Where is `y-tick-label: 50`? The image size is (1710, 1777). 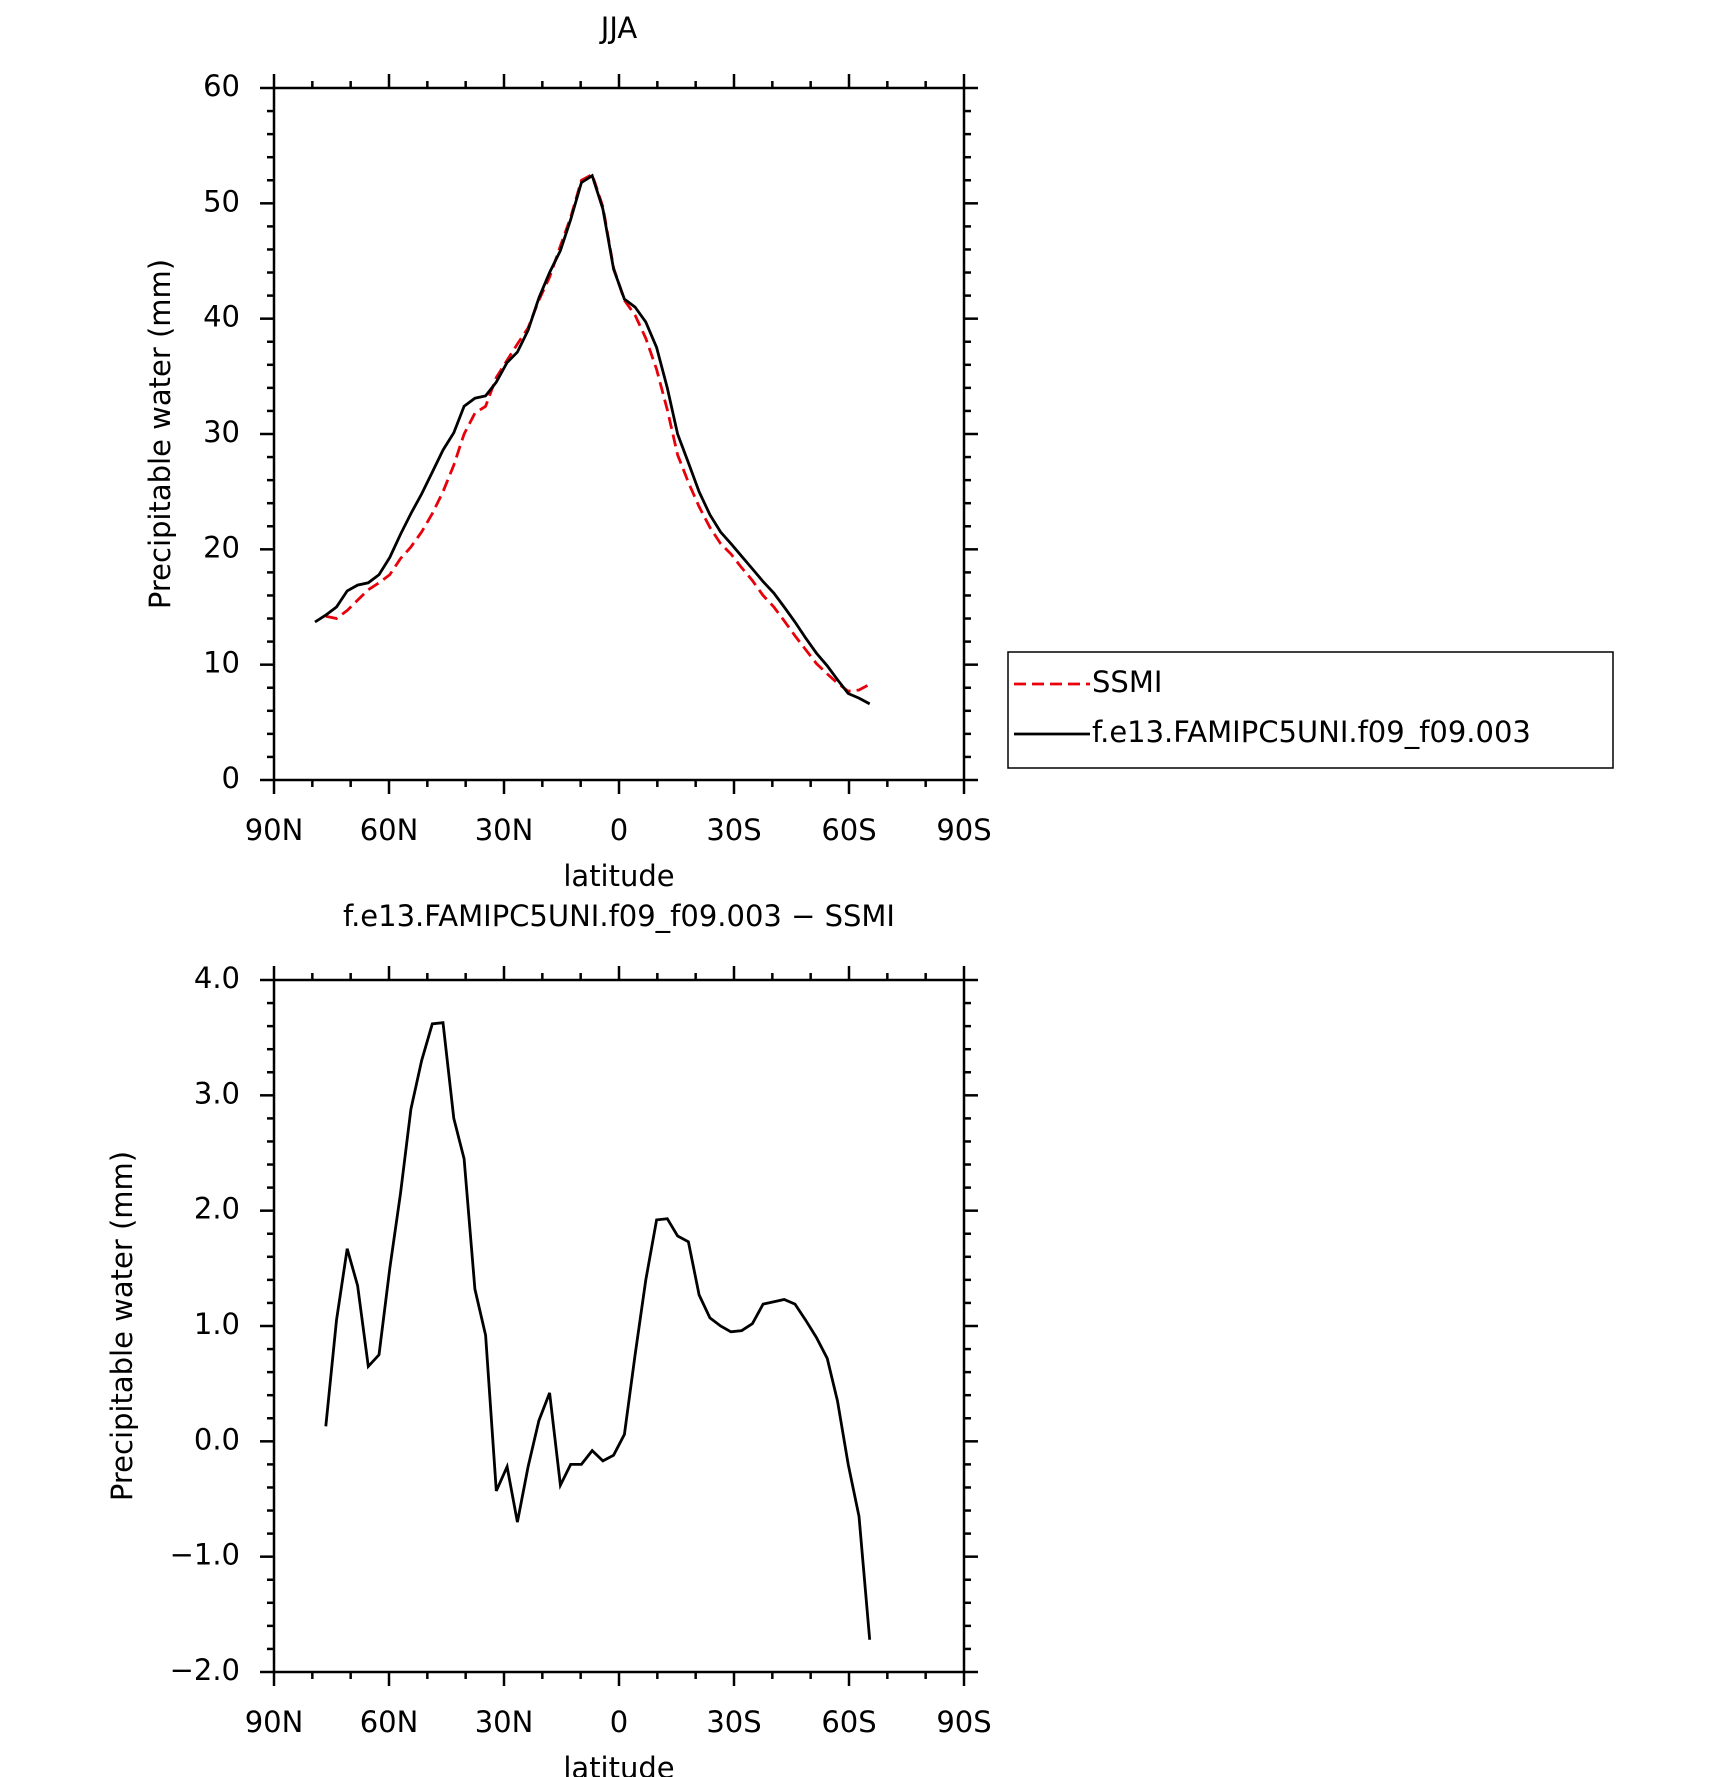
y-tick-label: 50 is located at coordinates (221, 201).